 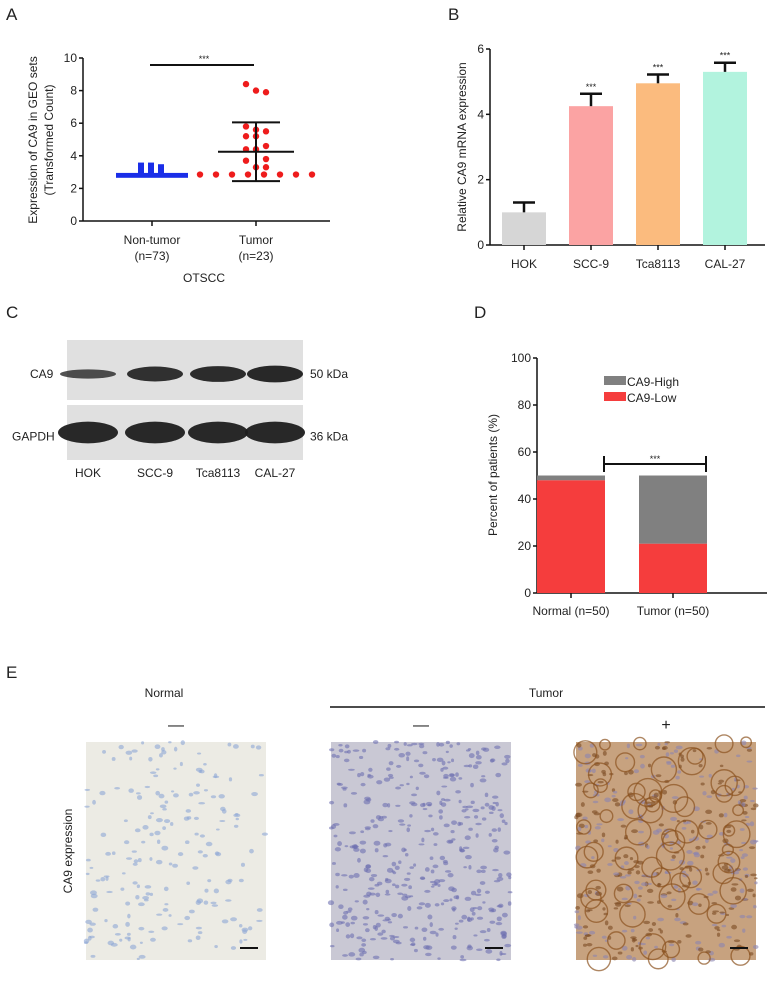 What do you see at coordinates (204, 278) in the screenshot?
I see `x-axis-label: OTSCC` at bounding box center [204, 278].